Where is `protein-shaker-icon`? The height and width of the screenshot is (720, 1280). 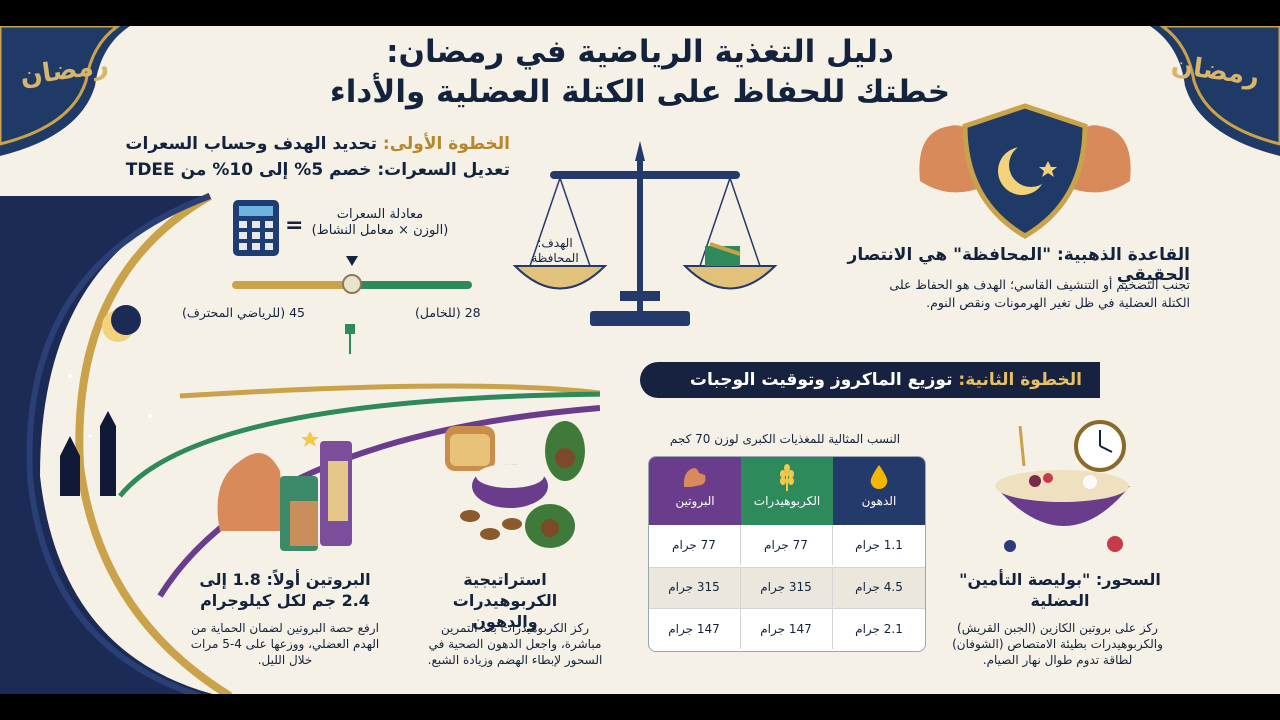 protein-shaker-icon is located at coordinates (284, 491).